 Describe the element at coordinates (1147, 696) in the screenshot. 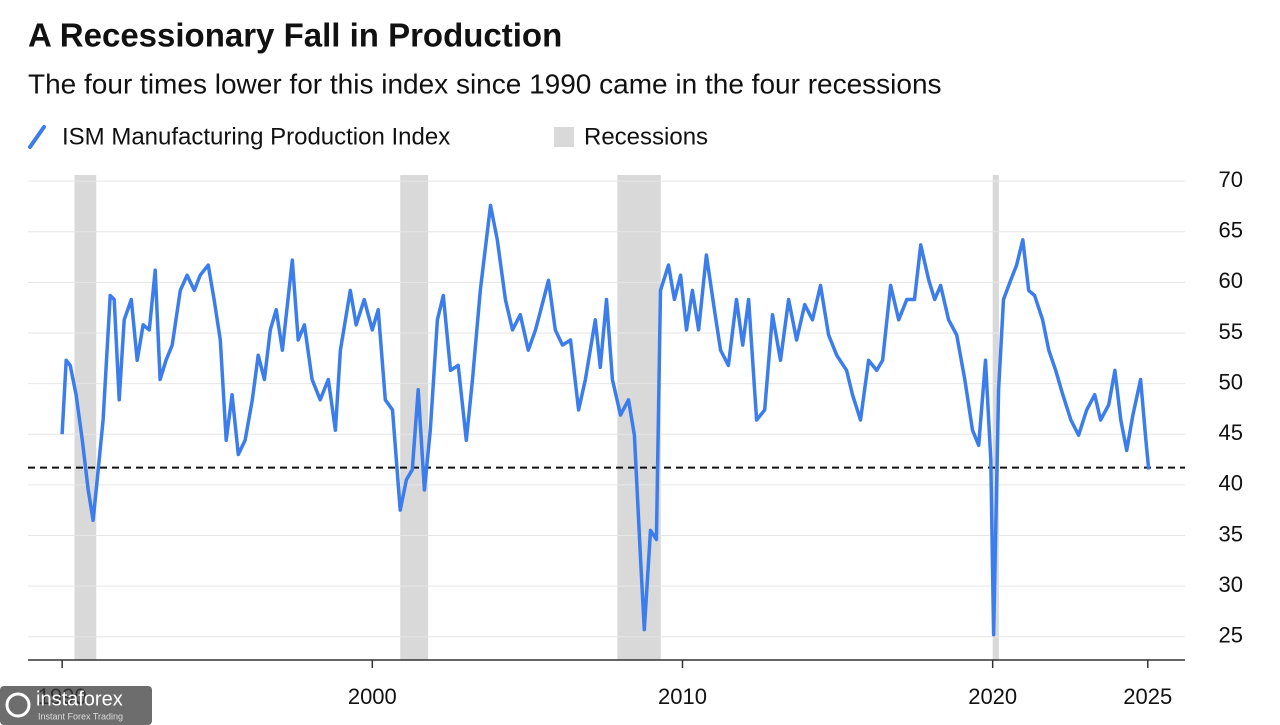

I see `x-tick-label: 2025` at that location.